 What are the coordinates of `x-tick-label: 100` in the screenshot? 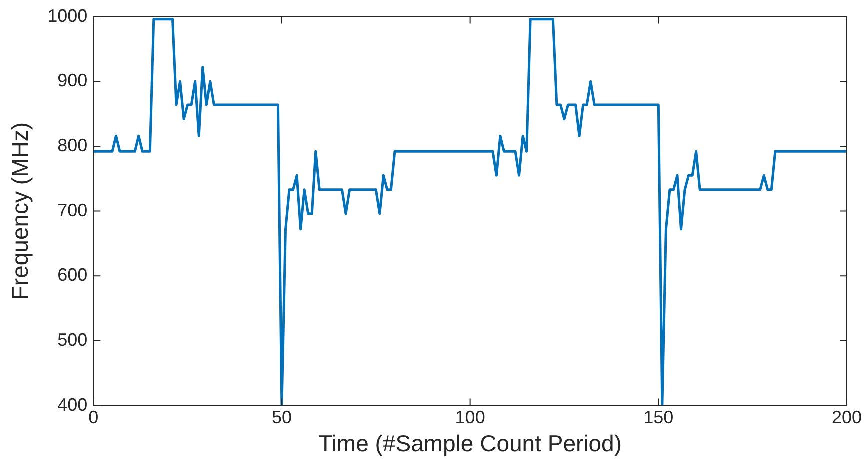 It's located at (470, 418).